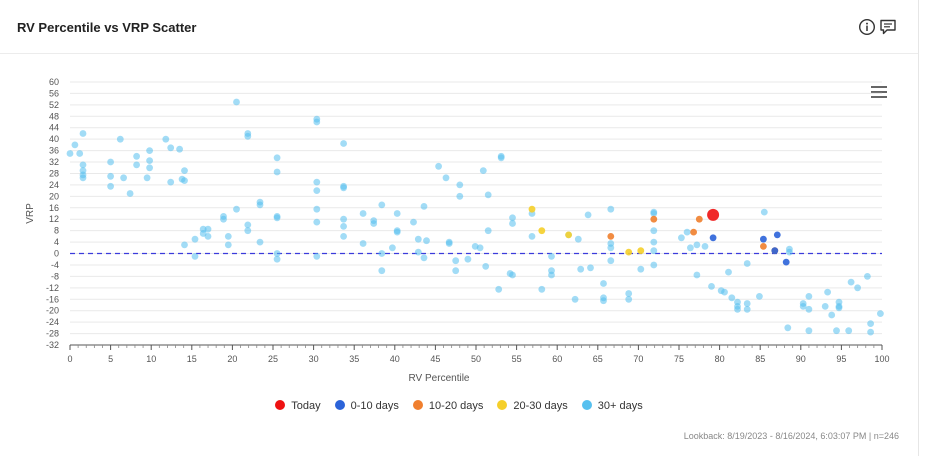 This screenshot has width=928, height=456. I want to click on y-tick-label: 4, so click(56, 242).